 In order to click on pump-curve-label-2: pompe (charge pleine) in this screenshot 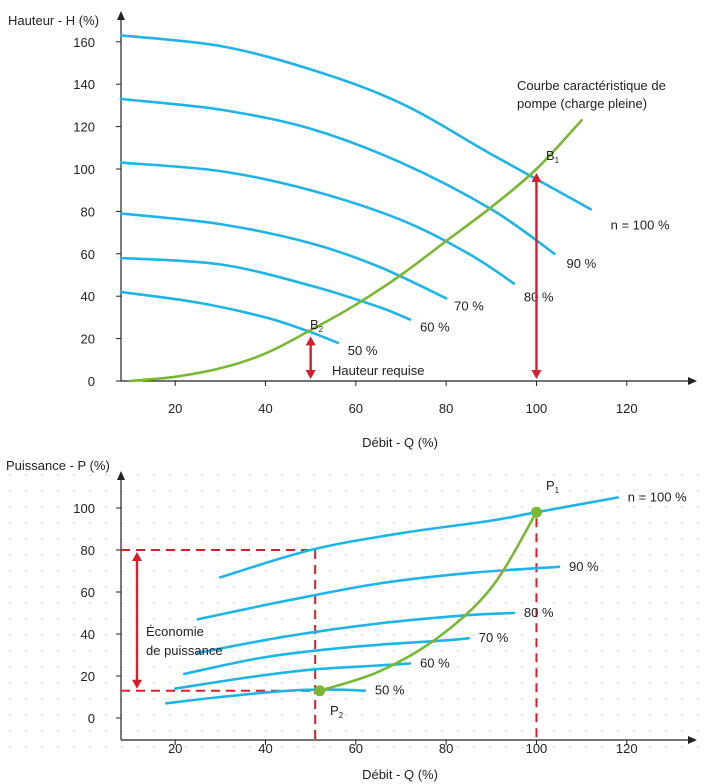, I will do `click(582, 103)`.